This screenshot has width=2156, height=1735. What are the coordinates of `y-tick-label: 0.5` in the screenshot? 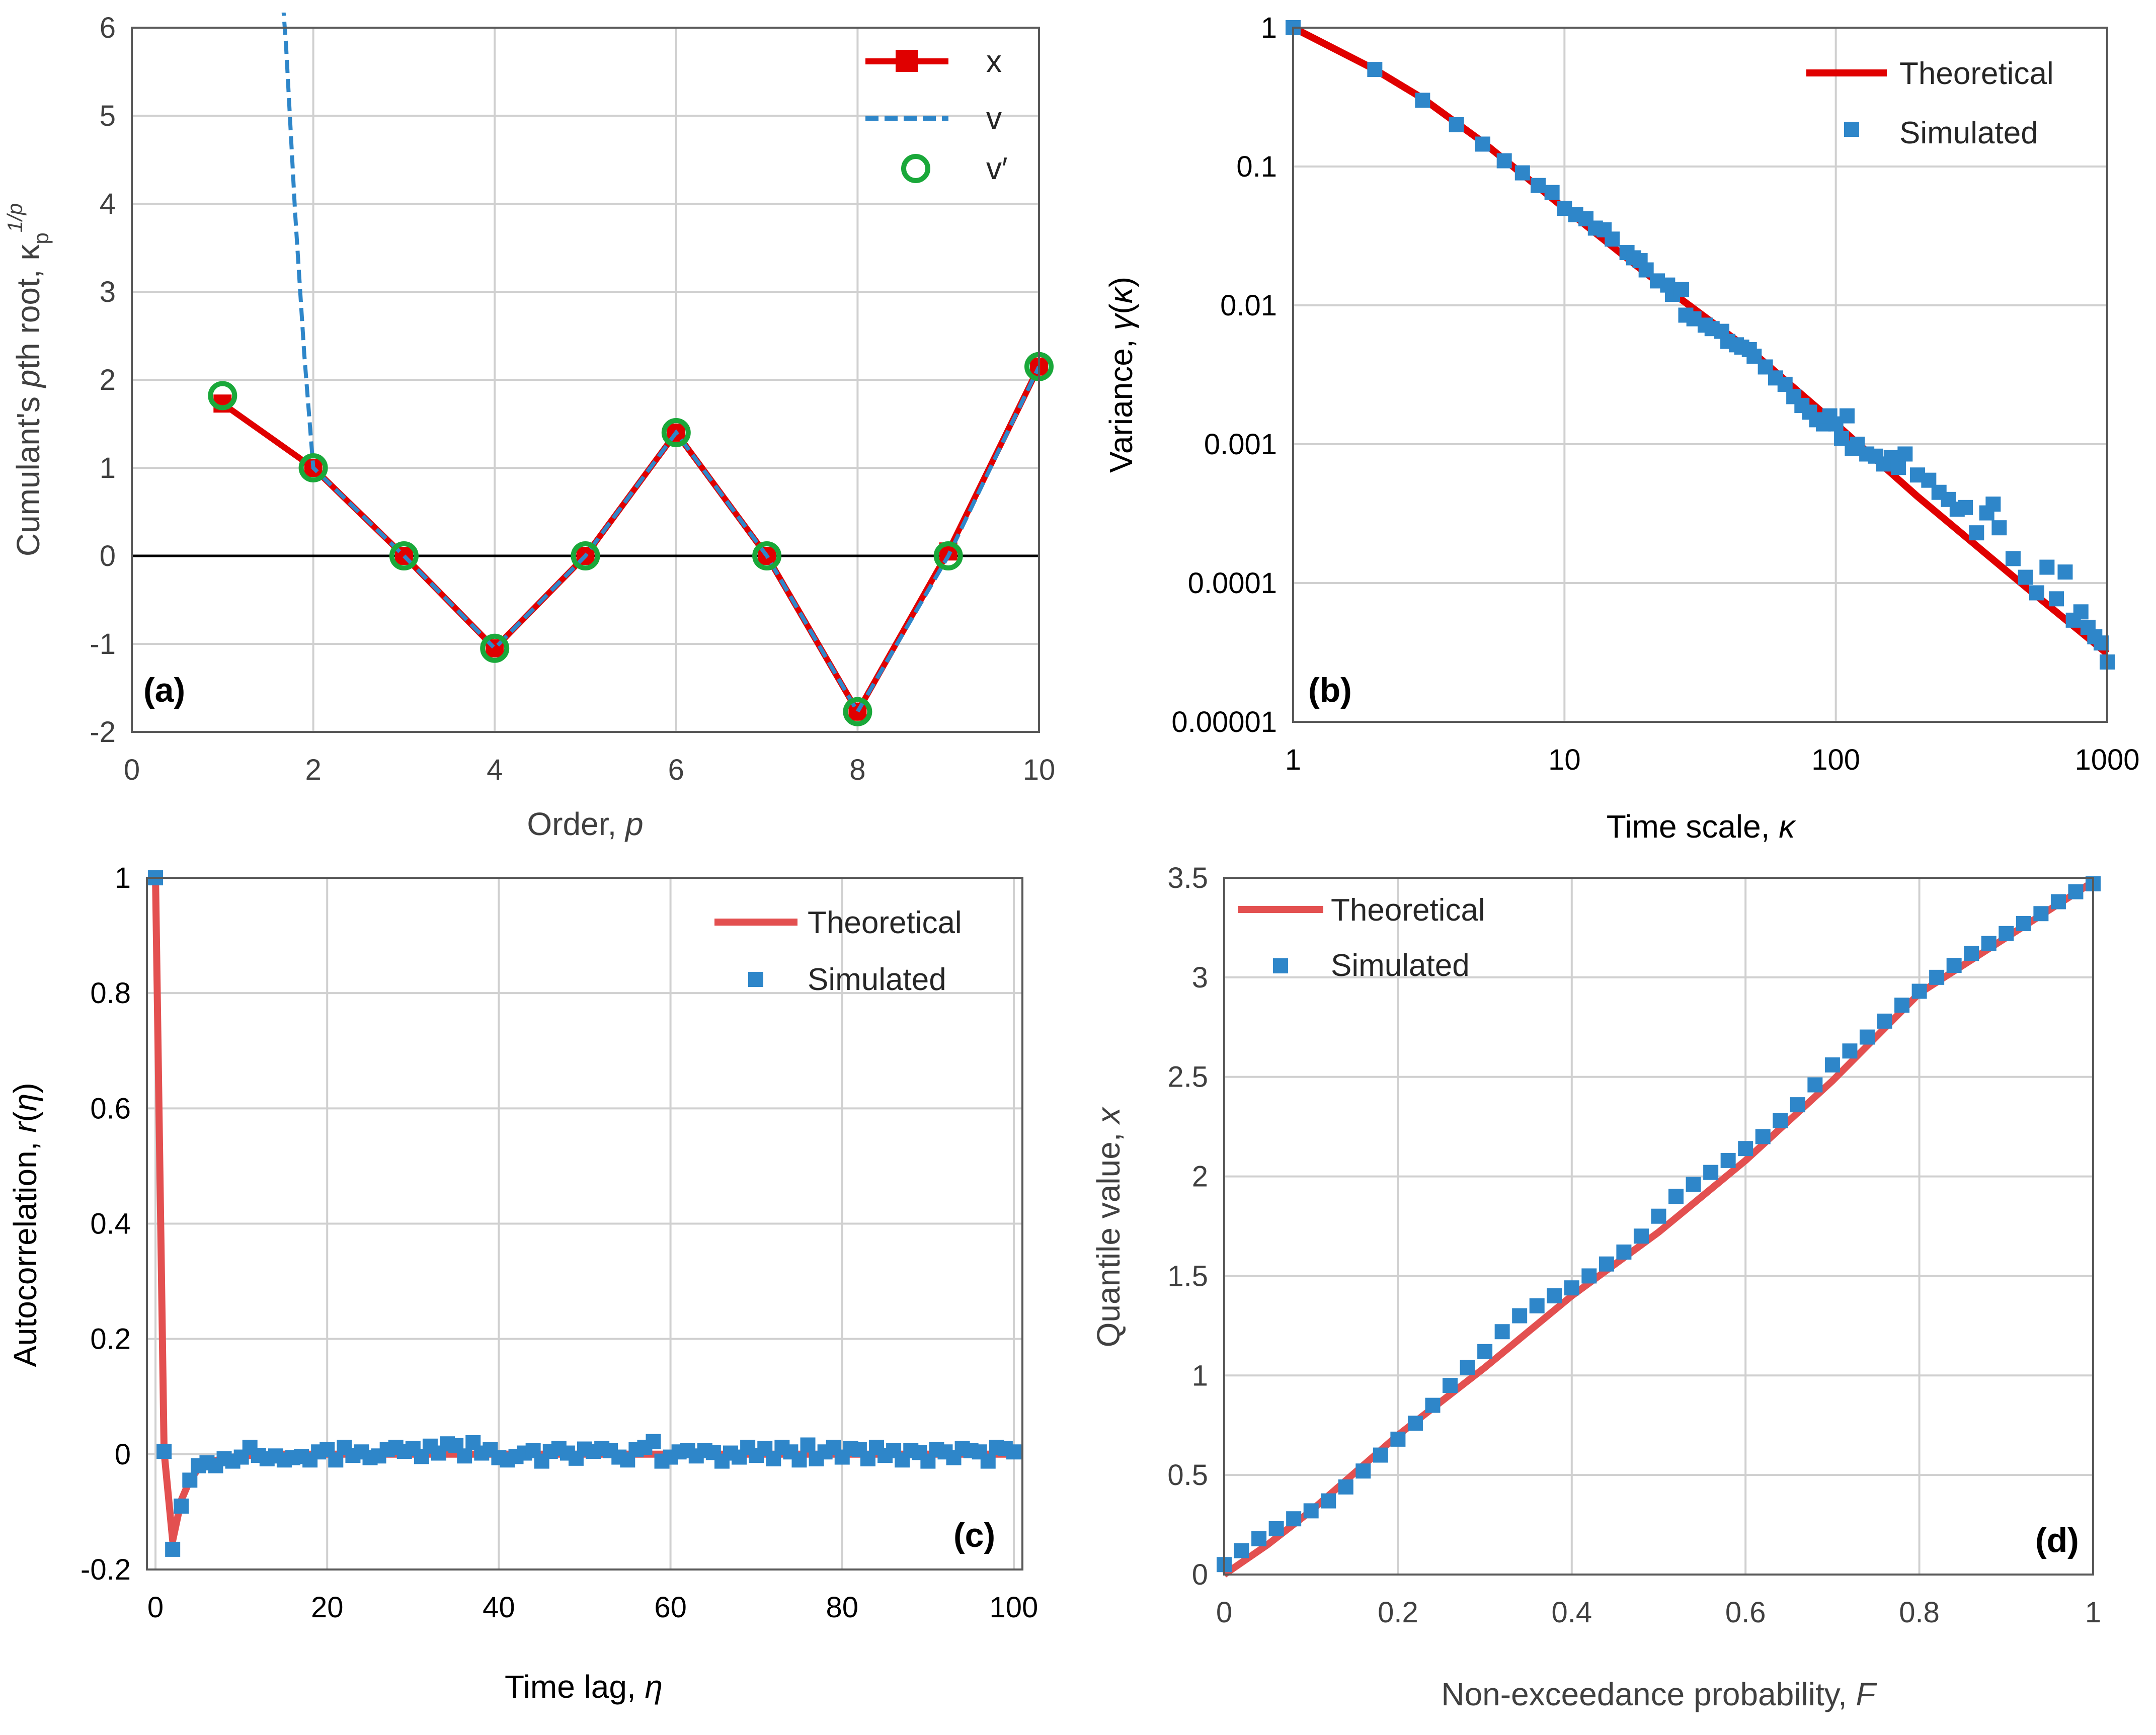 It's located at (1187, 1475).